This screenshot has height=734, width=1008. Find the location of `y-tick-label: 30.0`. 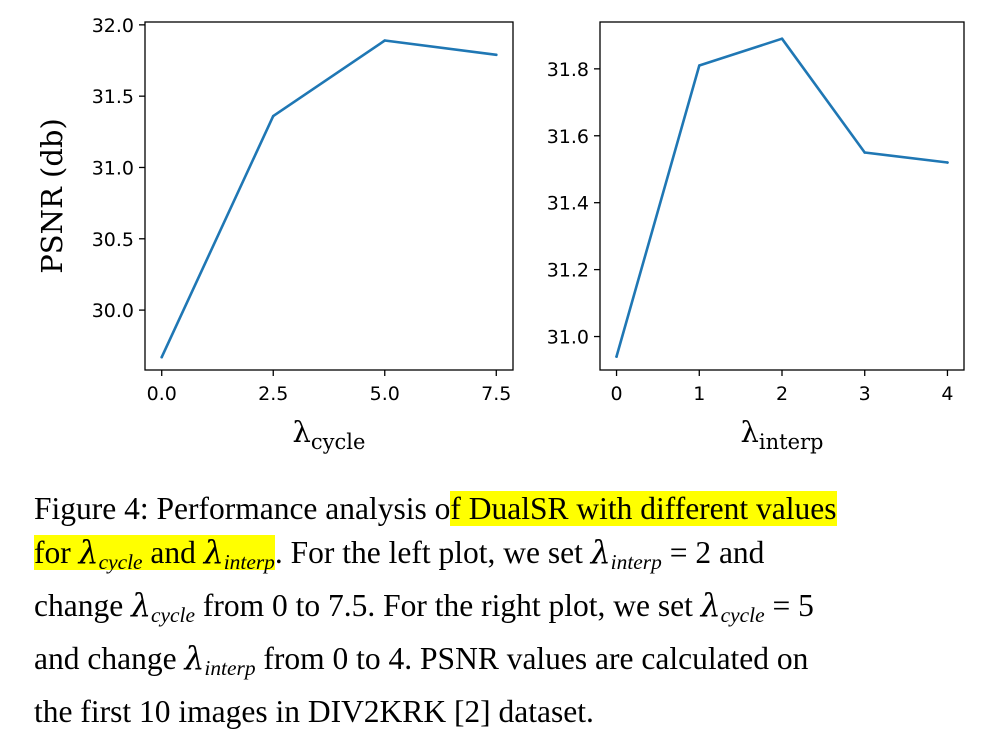

y-tick-label: 30.0 is located at coordinates (113, 311).